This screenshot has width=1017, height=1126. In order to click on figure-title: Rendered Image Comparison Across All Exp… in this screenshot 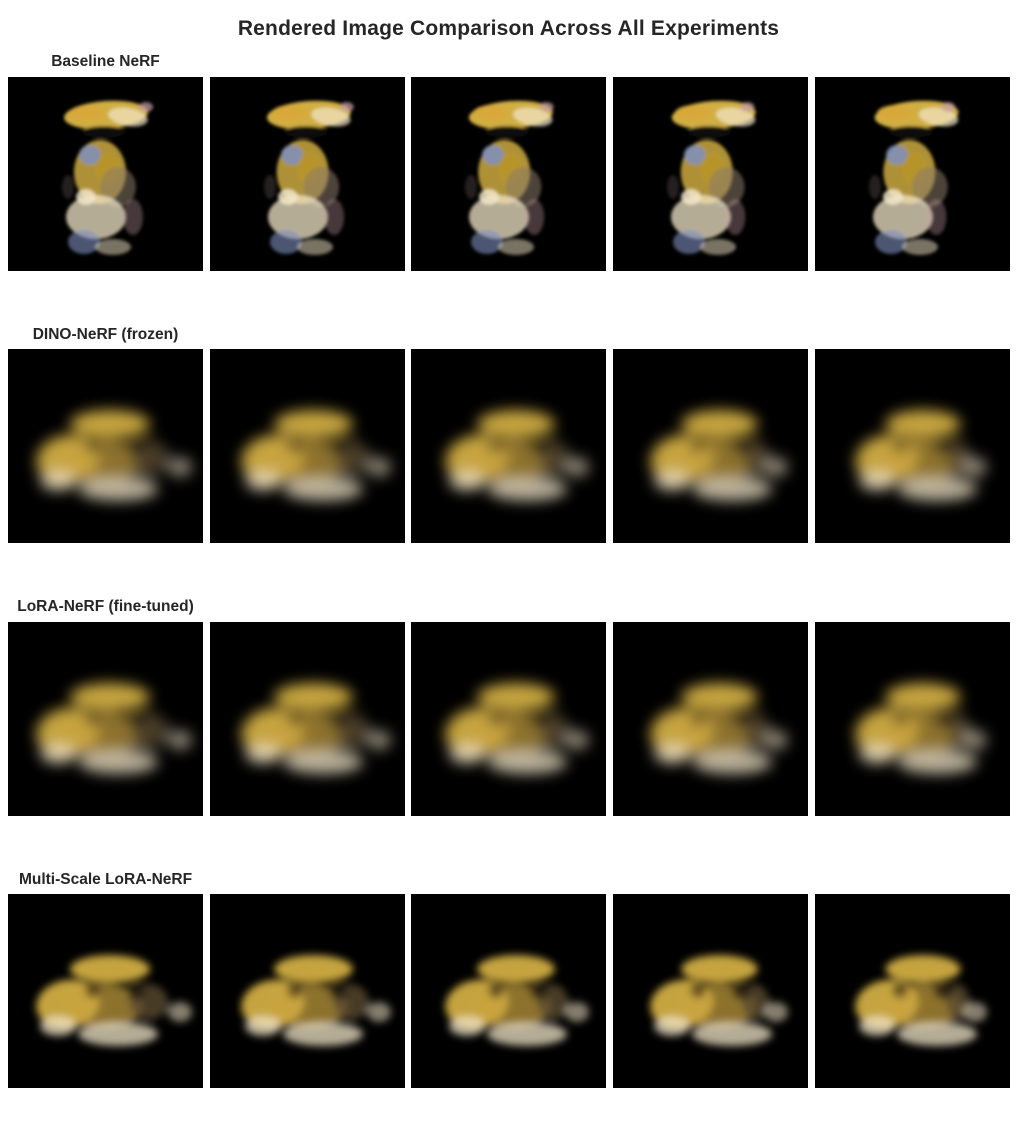, I will do `click(508, 28)`.